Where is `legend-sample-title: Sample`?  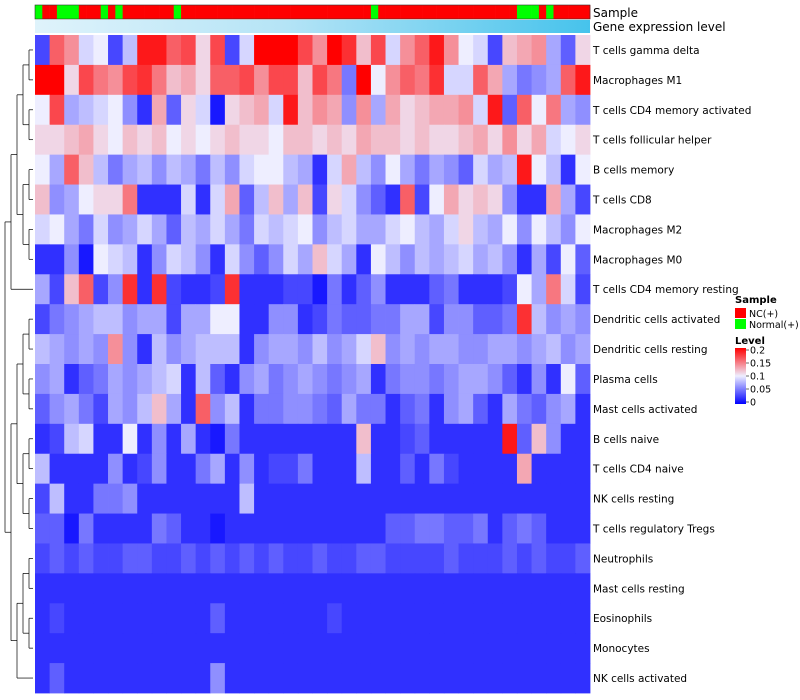
legend-sample-title: Sample is located at coordinates (756, 300).